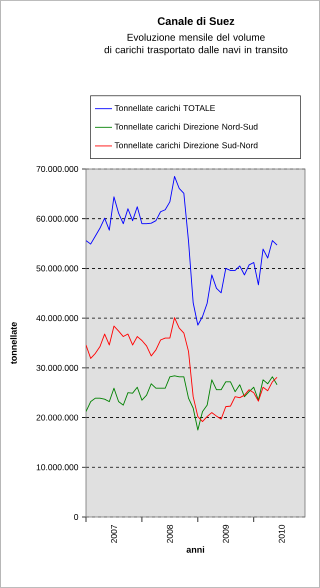 This screenshot has height=588, width=320. I want to click on y-tick-label: 70.000.000, so click(57, 169).